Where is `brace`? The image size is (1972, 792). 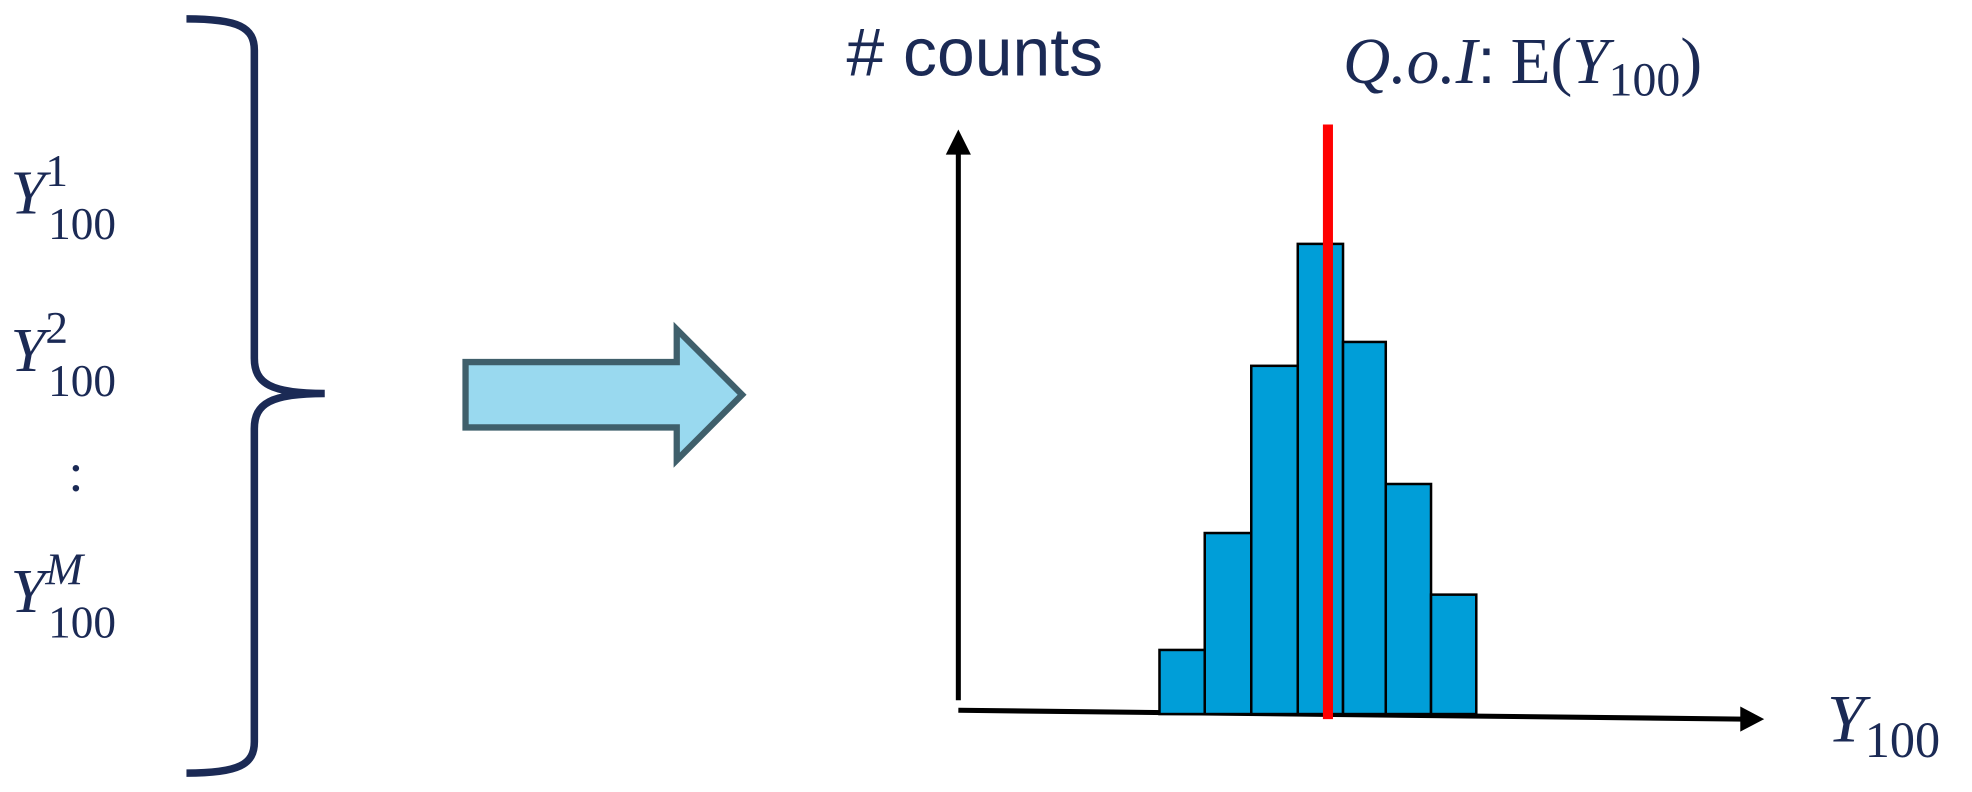
brace is located at coordinates (255, 396).